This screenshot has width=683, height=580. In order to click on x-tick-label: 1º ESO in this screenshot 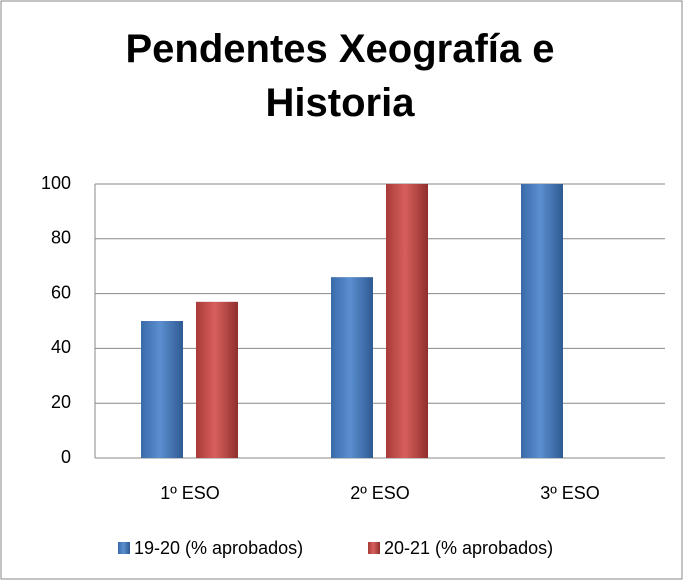, I will do `click(190, 493)`.